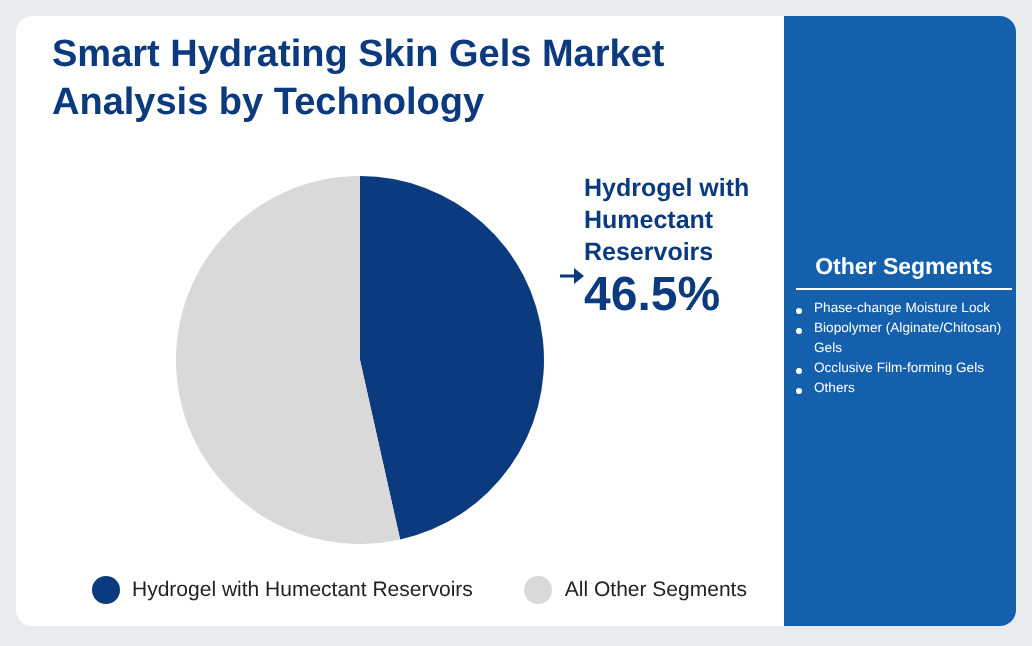  I want to click on chart-title: Smart Hydrating Skin Gels Market Analysis by Technology, so click(359, 80).